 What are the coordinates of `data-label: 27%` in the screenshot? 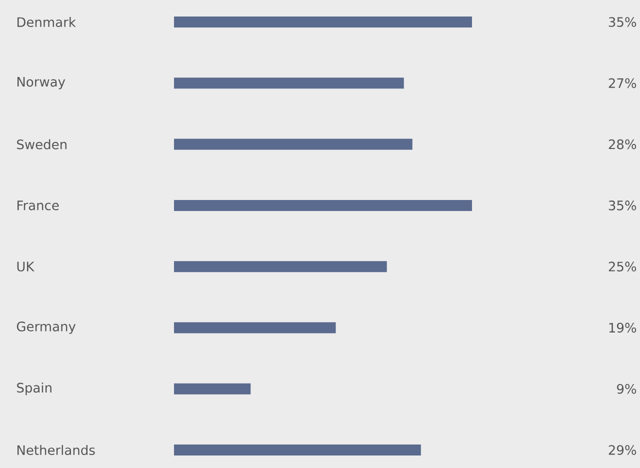 It's located at (622, 83).